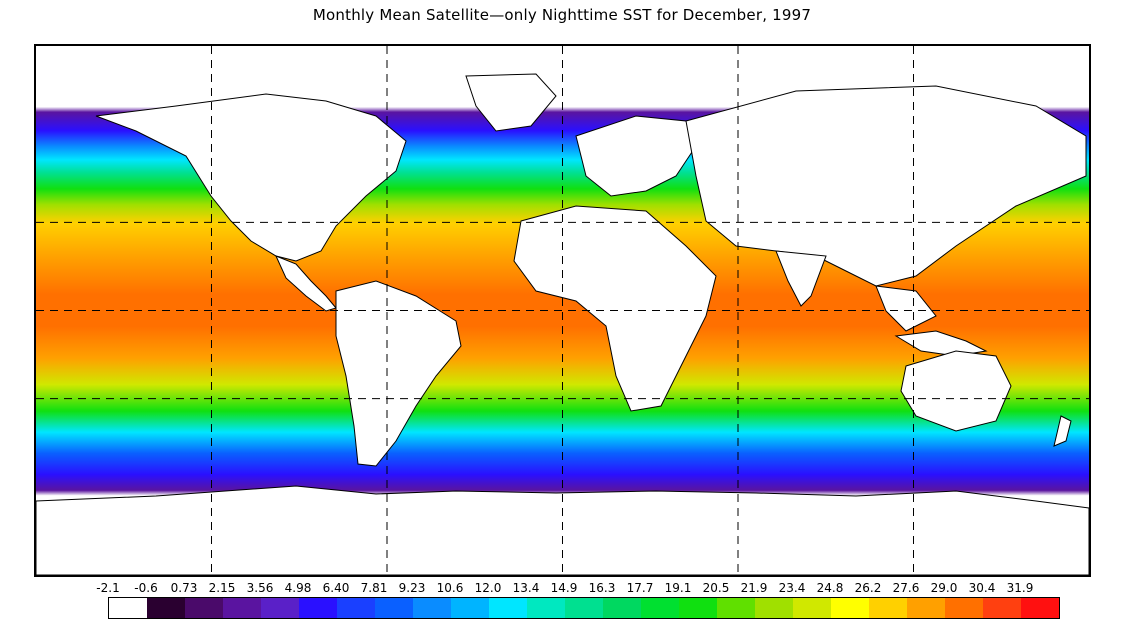  What do you see at coordinates (944, 588) in the screenshot?
I see `legend-tick-label: 29.0` at bounding box center [944, 588].